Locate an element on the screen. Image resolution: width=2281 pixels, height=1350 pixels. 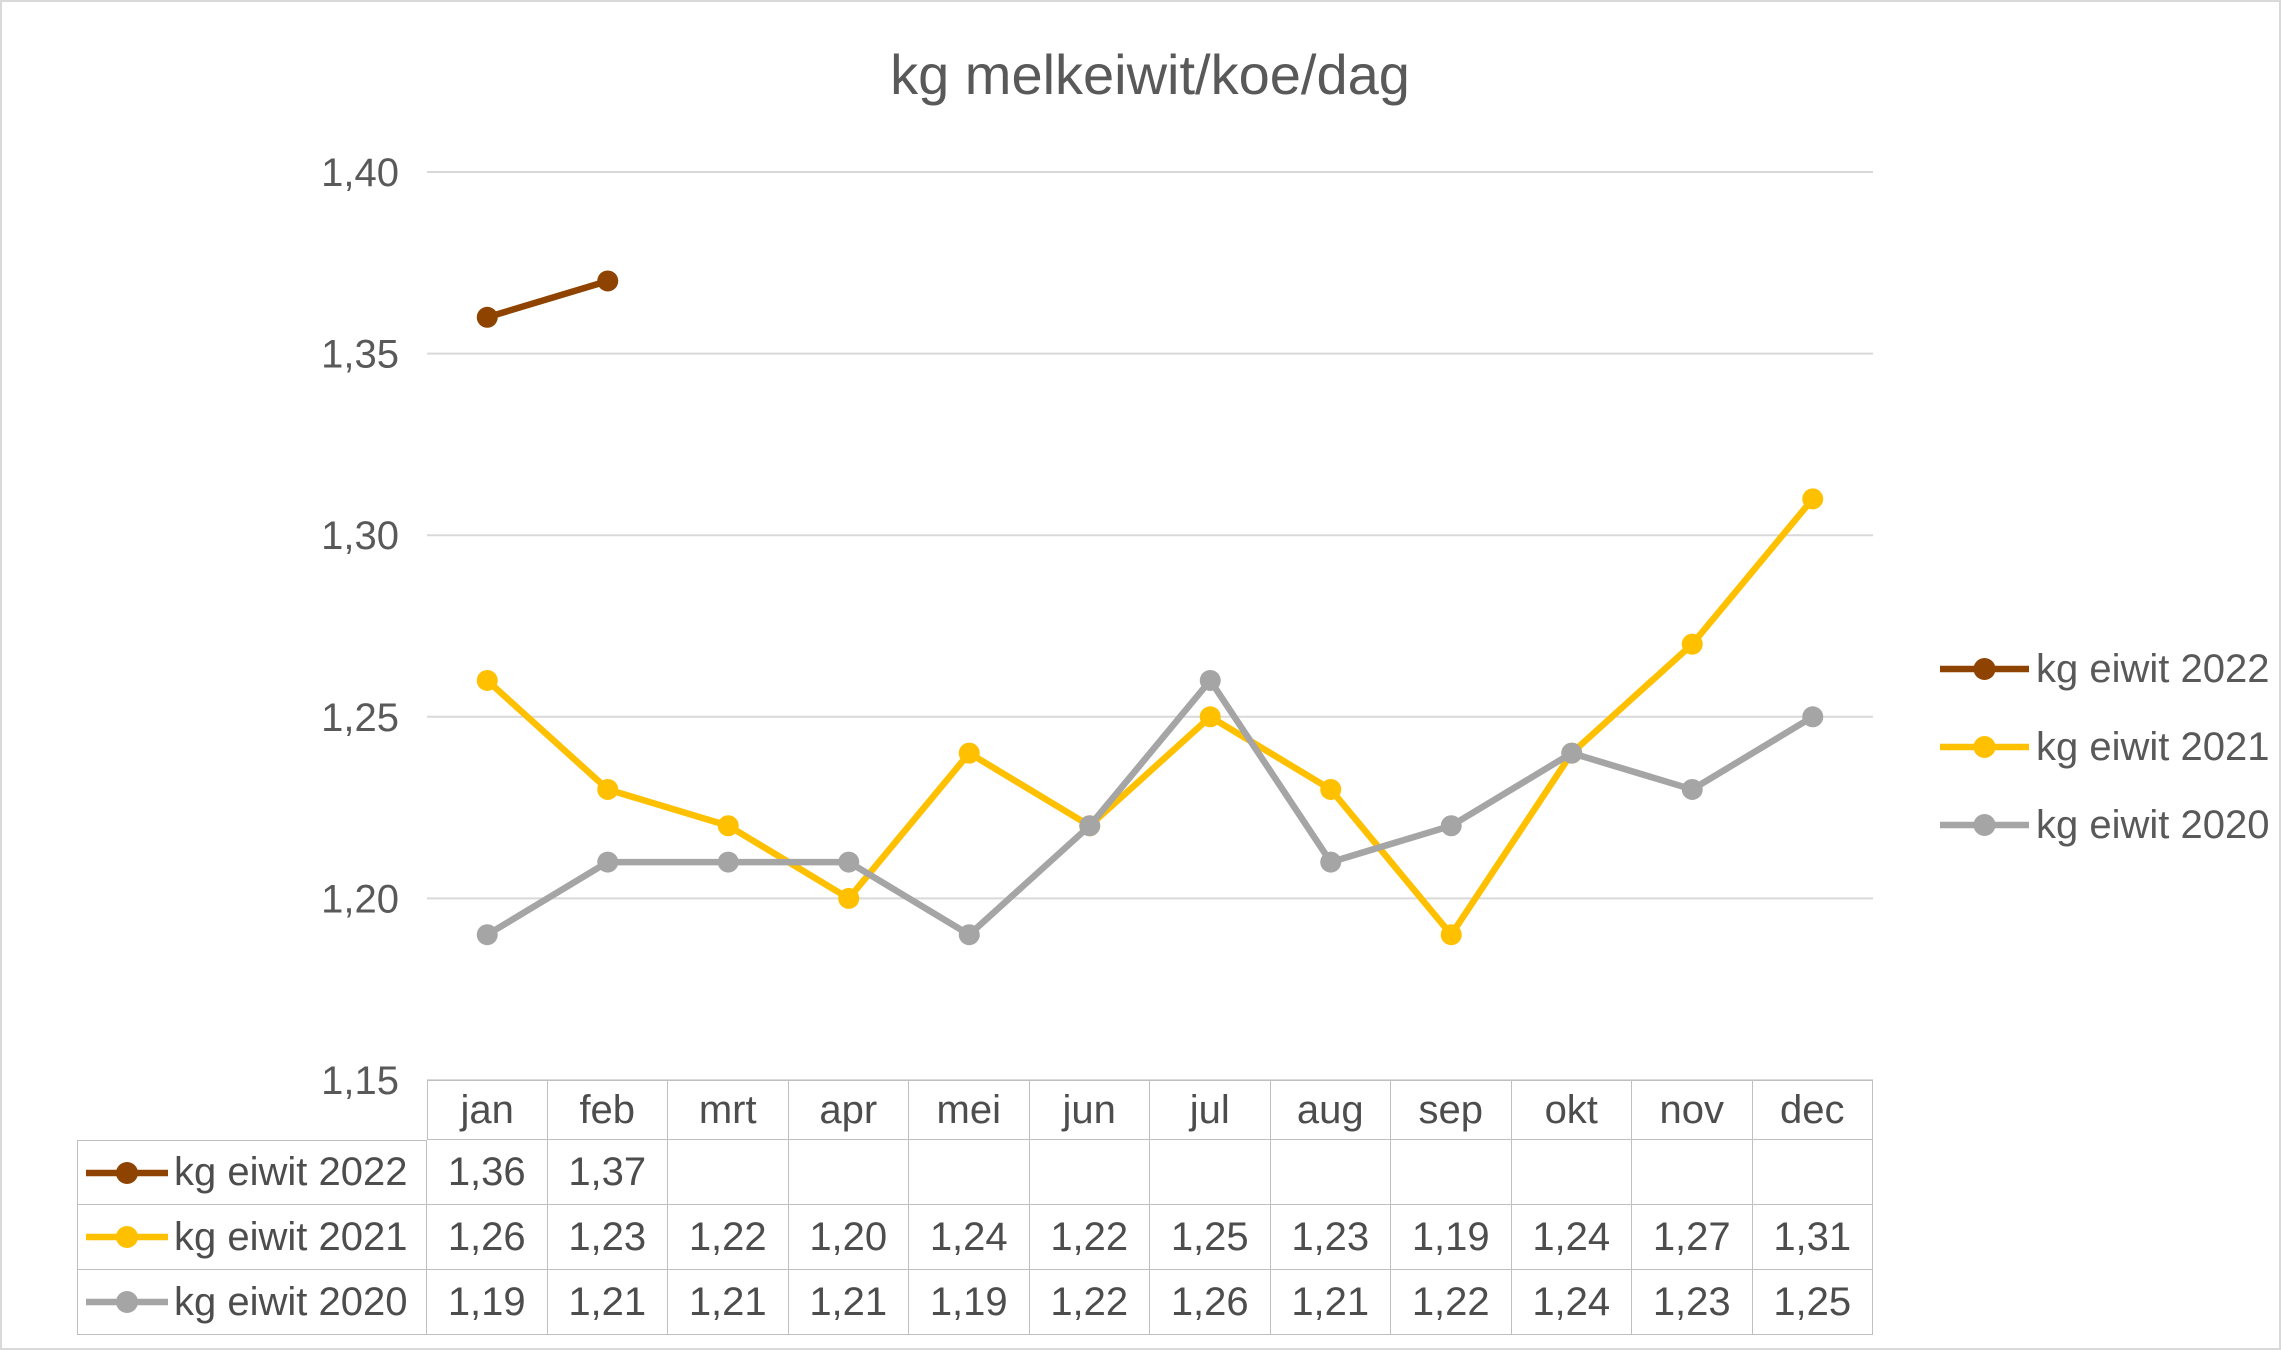
row-label-text: kg eiwit 2022 is located at coordinates (291, 1172).